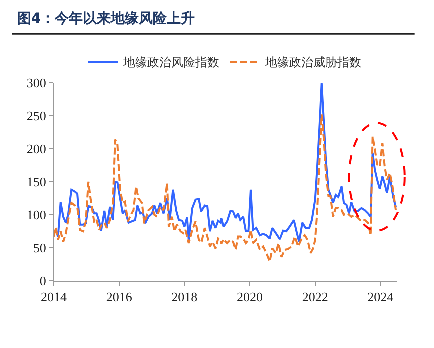  I want to click on y-tick-label: 50, so click(39, 248).